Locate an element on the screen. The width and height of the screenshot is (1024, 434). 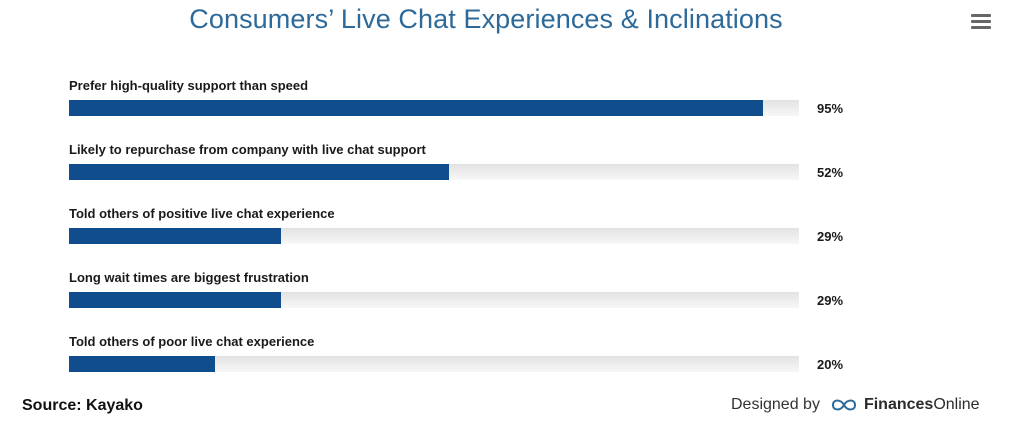
bar-label: Told others of poor live chat experience is located at coordinates (192, 341).